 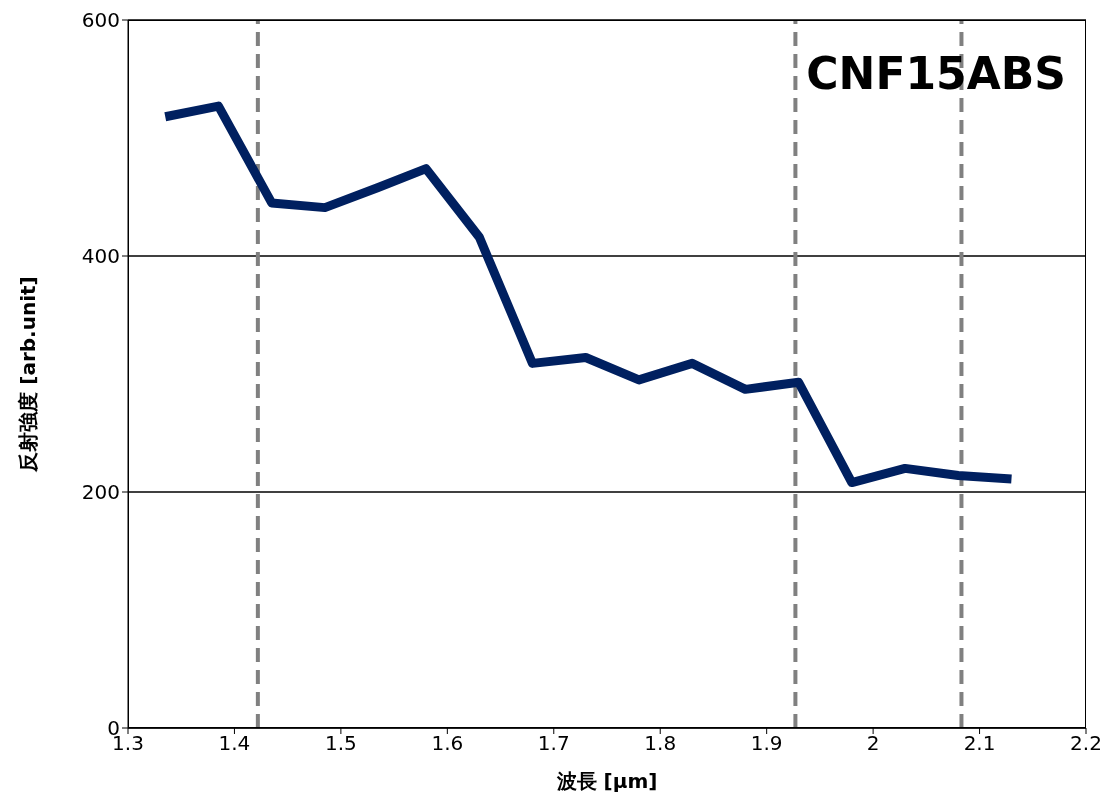 I want to click on x-tick-label: 2.2, so click(x=1086, y=743).